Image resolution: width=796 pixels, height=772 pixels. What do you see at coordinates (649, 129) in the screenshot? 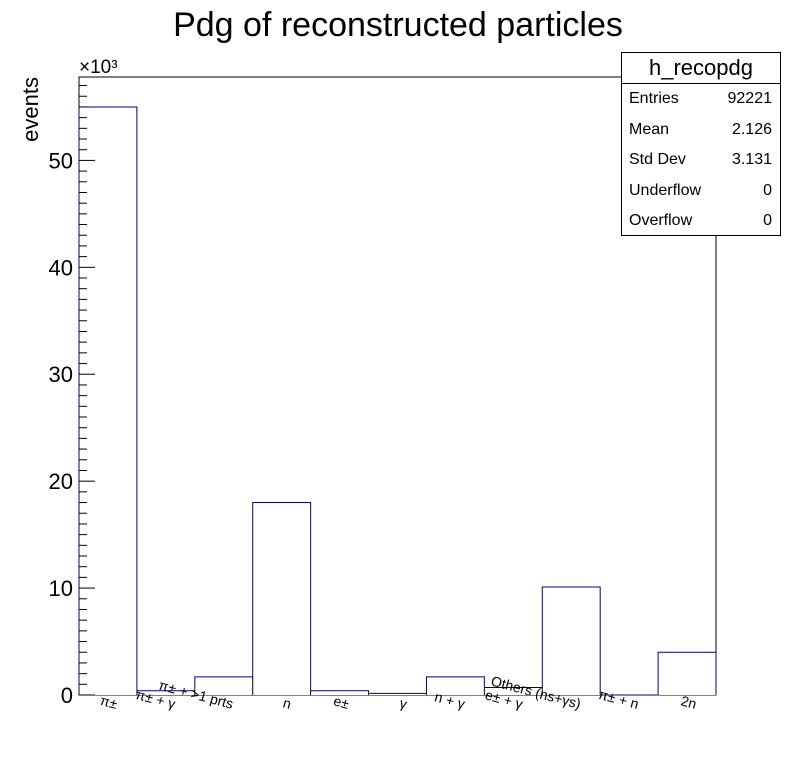
I see `stats-label: Mean` at bounding box center [649, 129].